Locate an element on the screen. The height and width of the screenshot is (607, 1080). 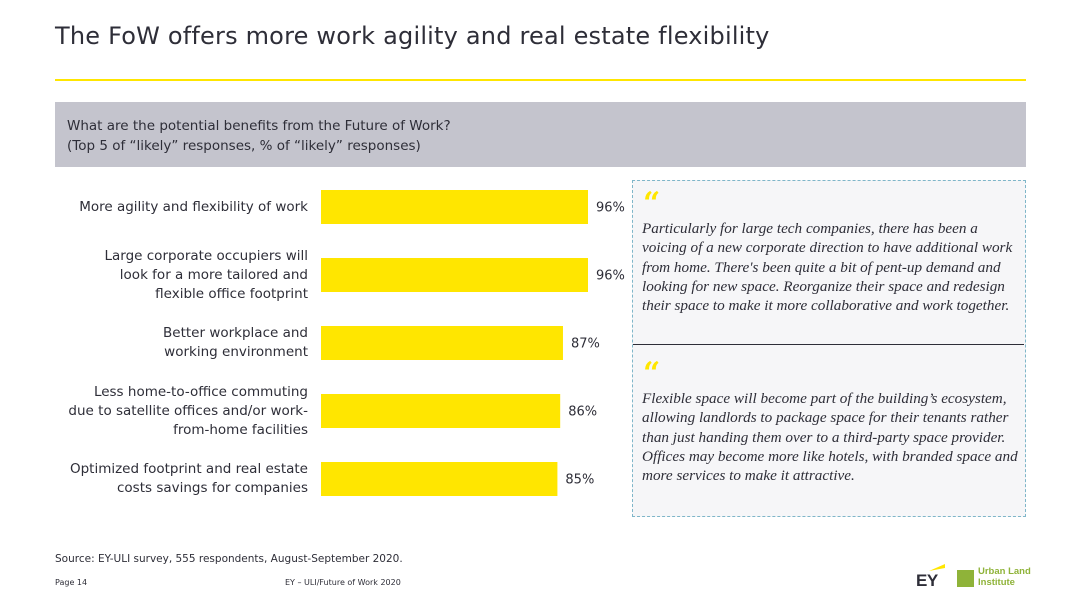
category-label-line: More agility and flexibility of work is located at coordinates (193, 206).